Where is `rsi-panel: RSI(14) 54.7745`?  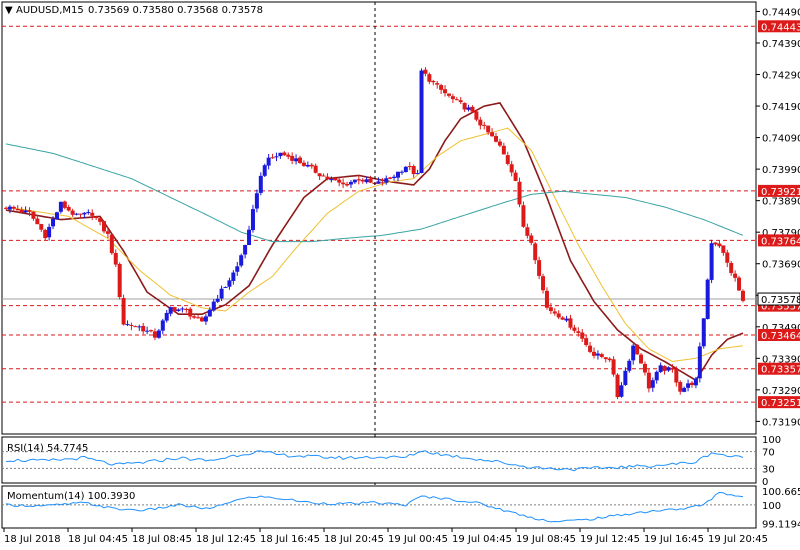
rsi-panel: RSI(14) 54.7745 is located at coordinates (379, 460).